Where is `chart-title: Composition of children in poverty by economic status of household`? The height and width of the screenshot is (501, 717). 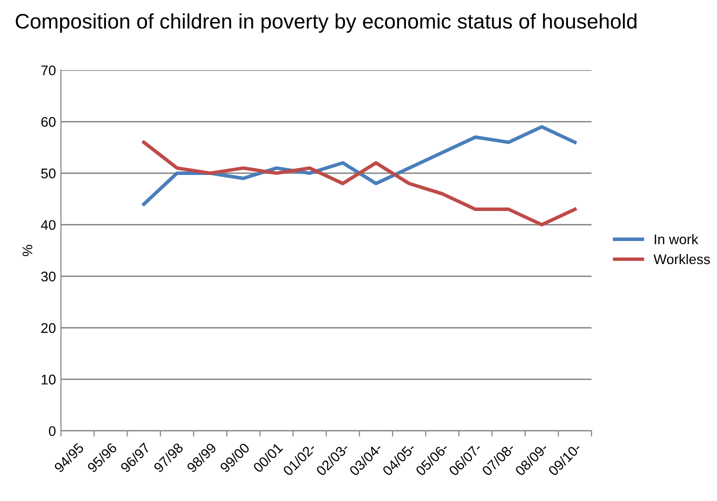 chart-title: Composition of children in poverty by economic status of household is located at coordinates (326, 23).